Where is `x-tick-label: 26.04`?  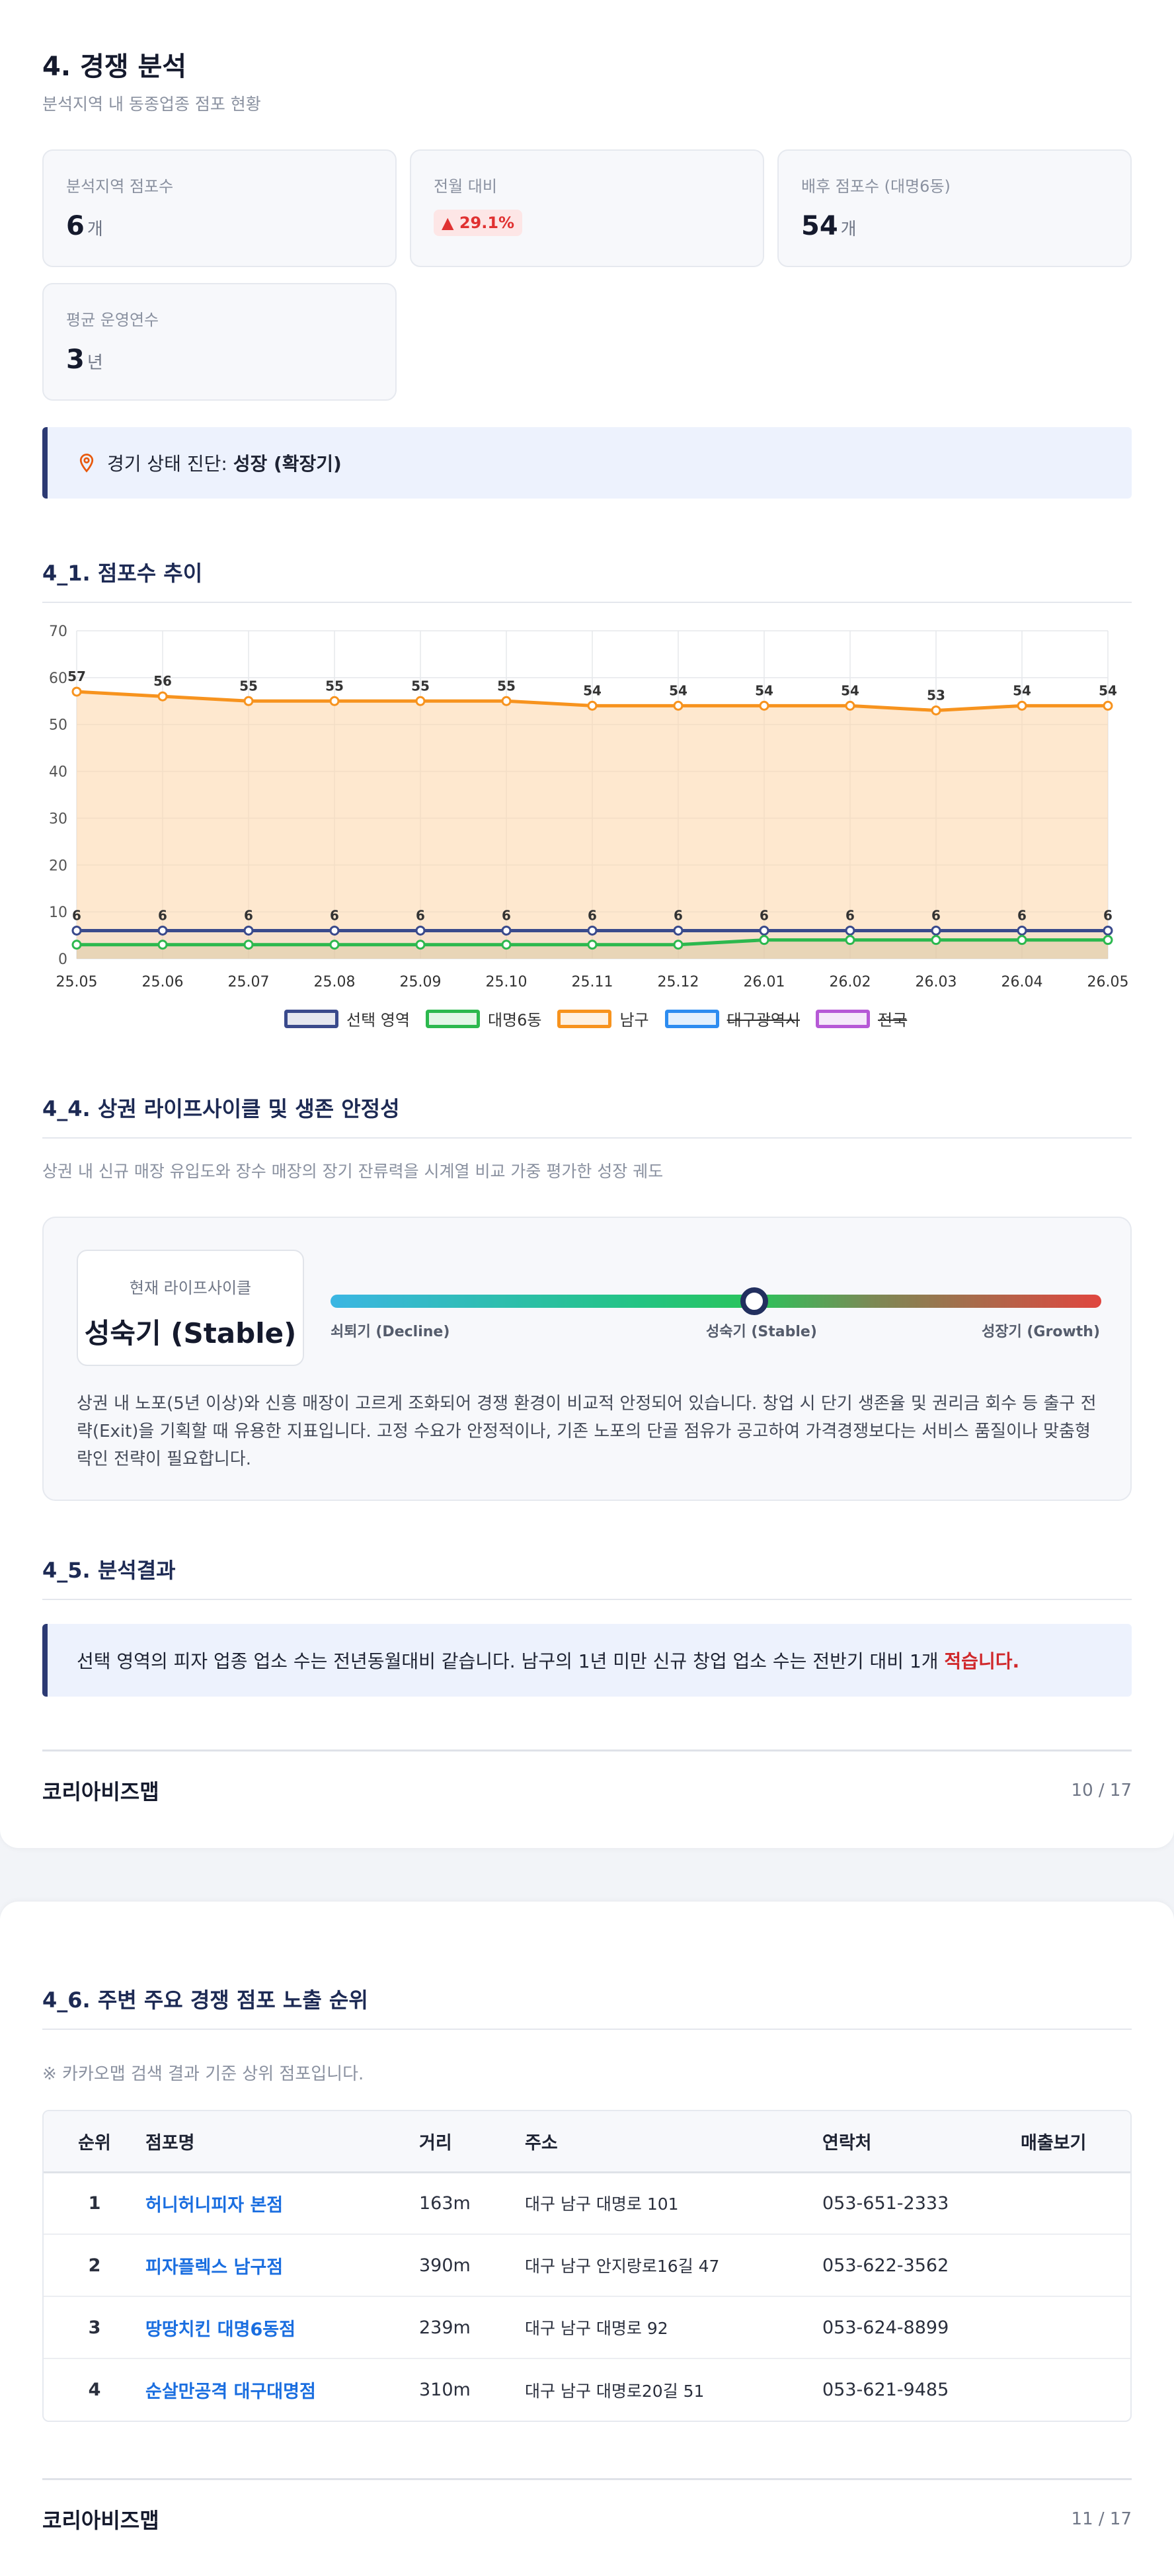
x-tick-label: 26.04 is located at coordinates (1022, 982).